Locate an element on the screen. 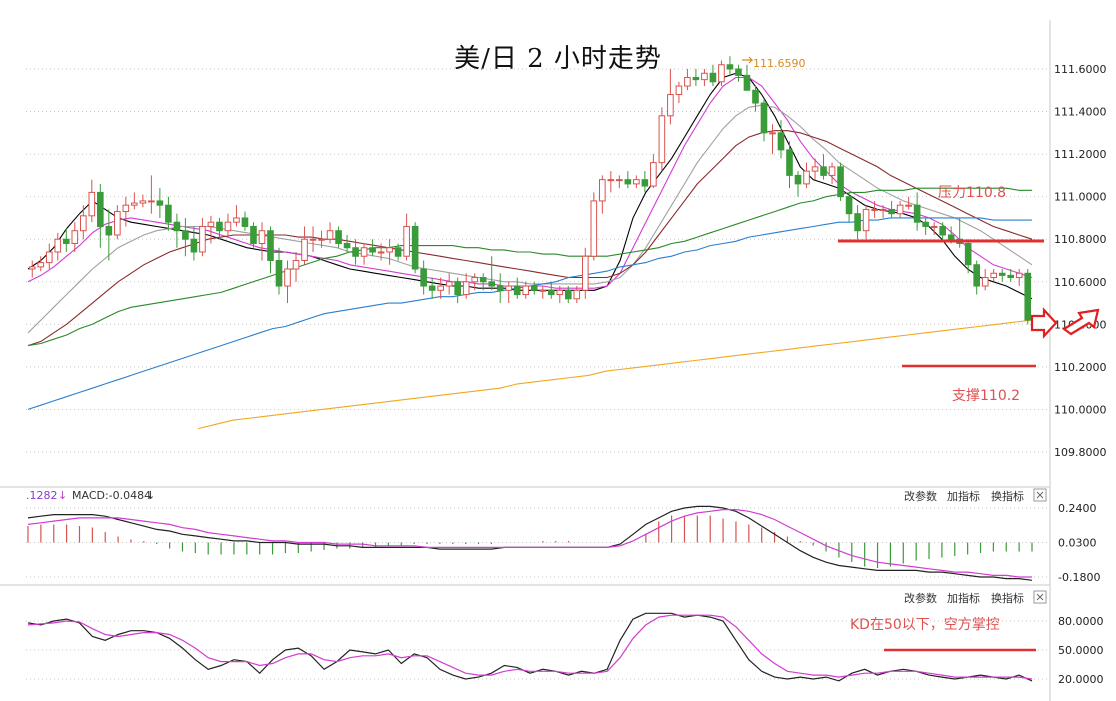  high-marker-label: 111.6590 is located at coordinates (779, 63).